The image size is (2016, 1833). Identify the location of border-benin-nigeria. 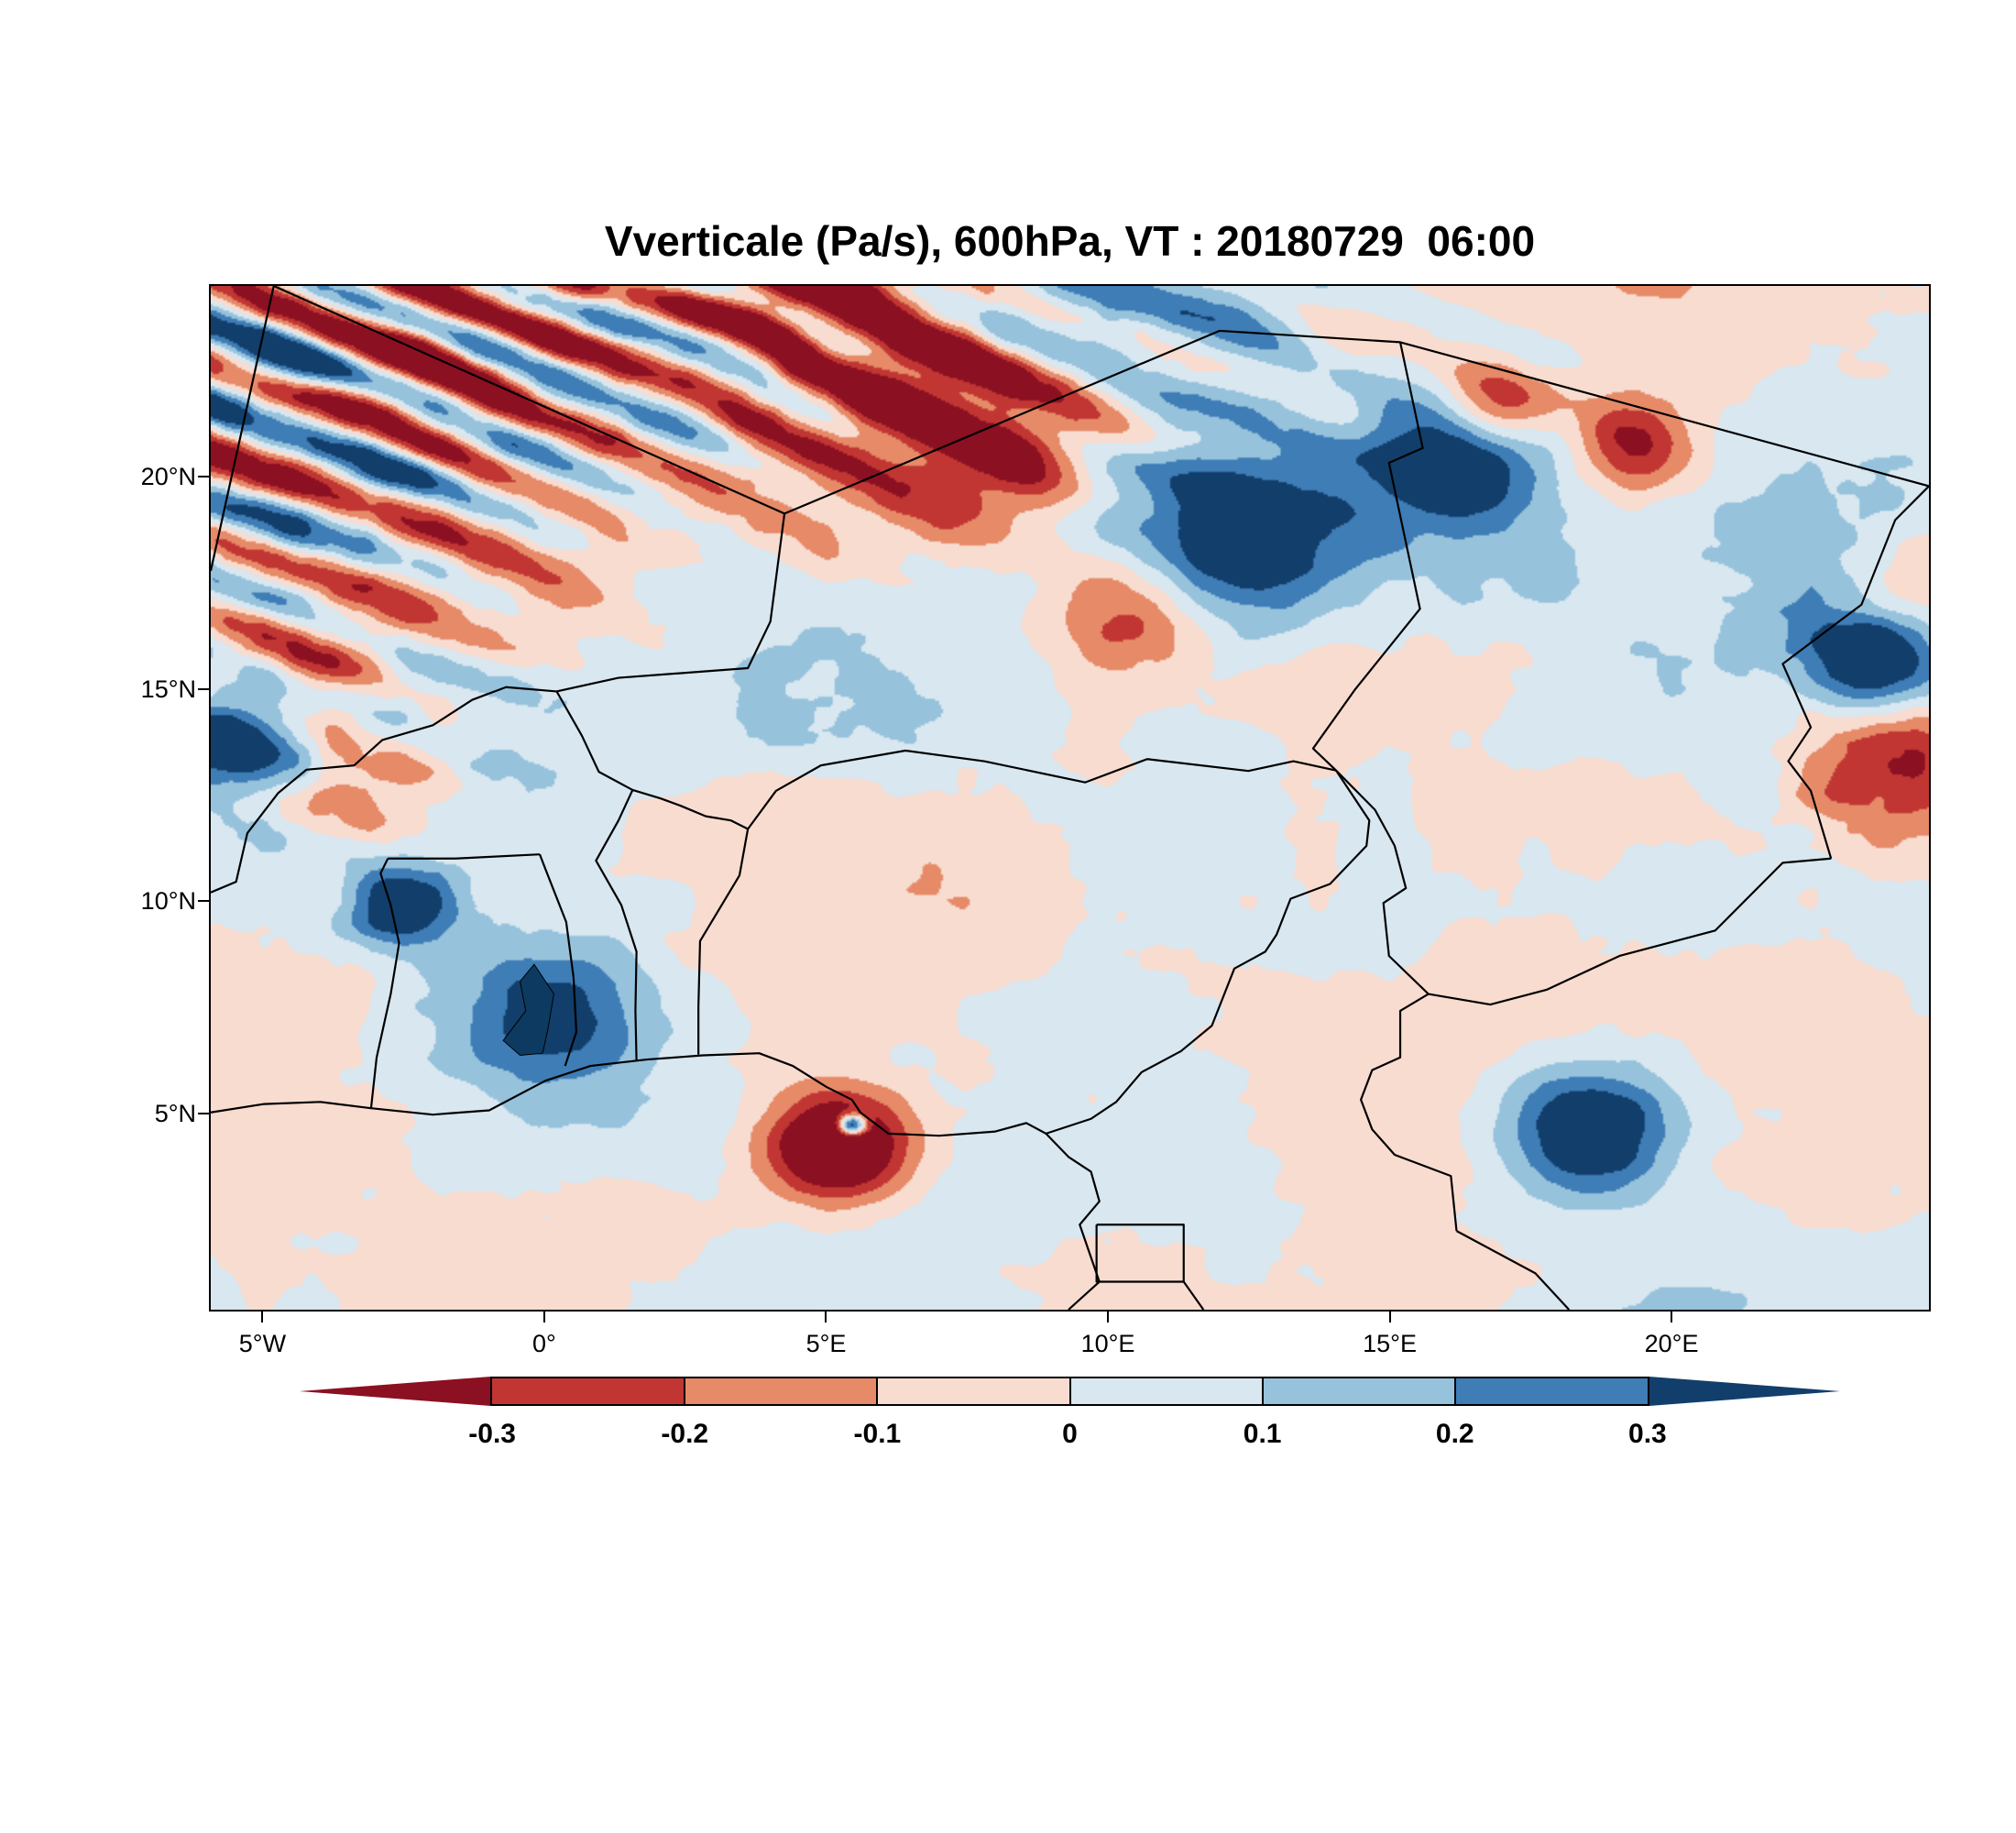
(723, 942).